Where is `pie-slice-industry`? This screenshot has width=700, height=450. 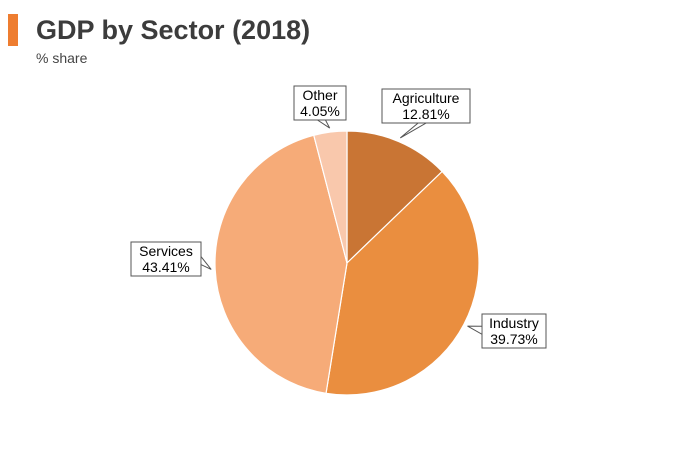
pie-slice-industry is located at coordinates (402, 283).